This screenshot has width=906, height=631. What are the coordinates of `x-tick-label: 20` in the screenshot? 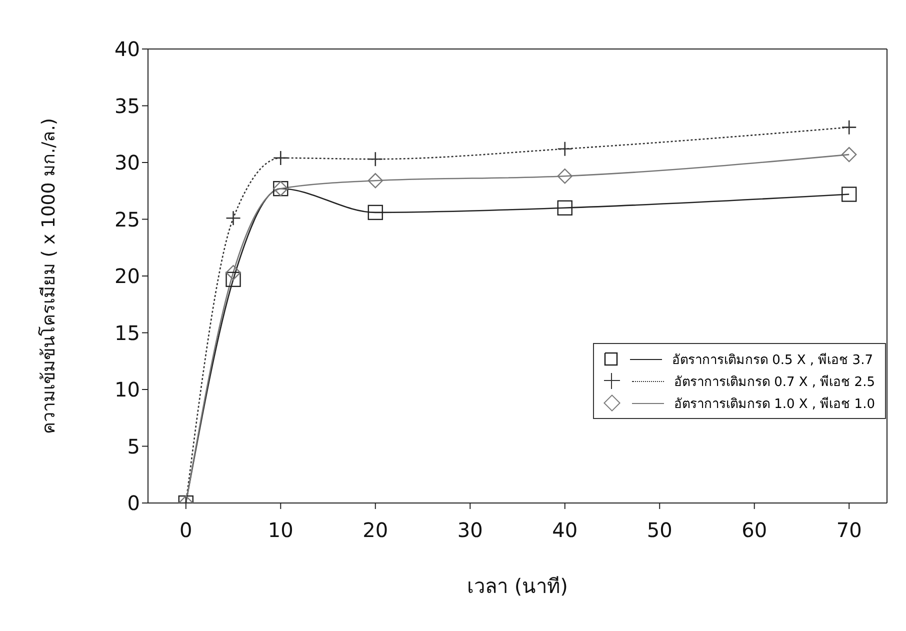 It's located at (375, 530).